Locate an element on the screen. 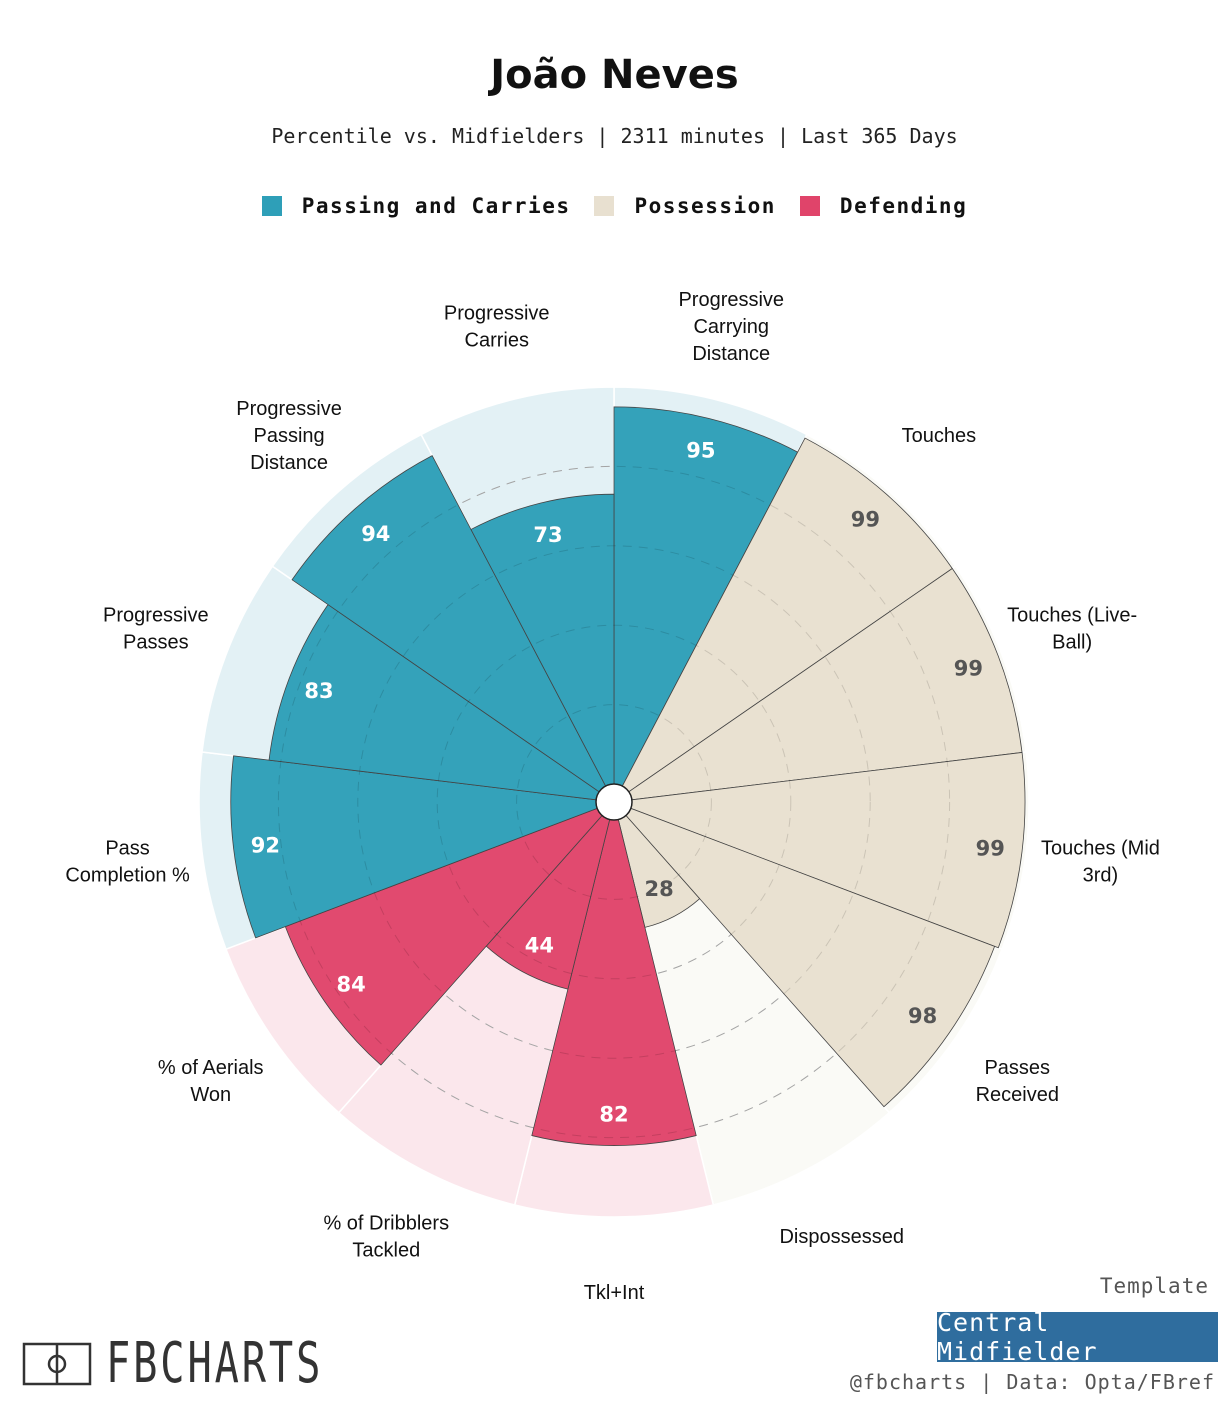 This screenshot has height=1408, width=1229. pitch-logo-icon is located at coordinates (57, 1364).